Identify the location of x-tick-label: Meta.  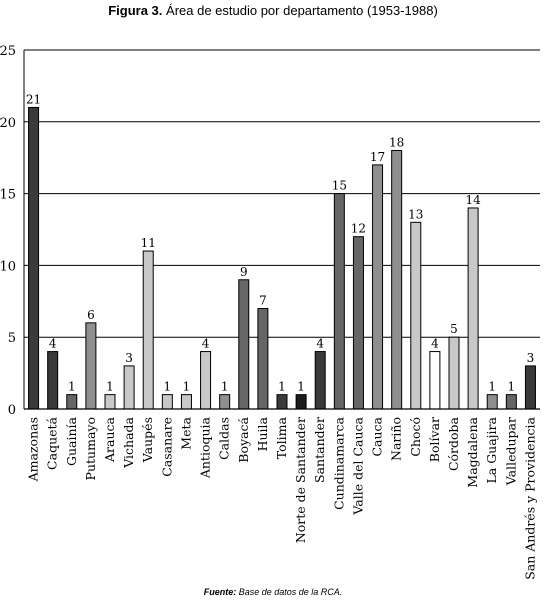
(185, 432).